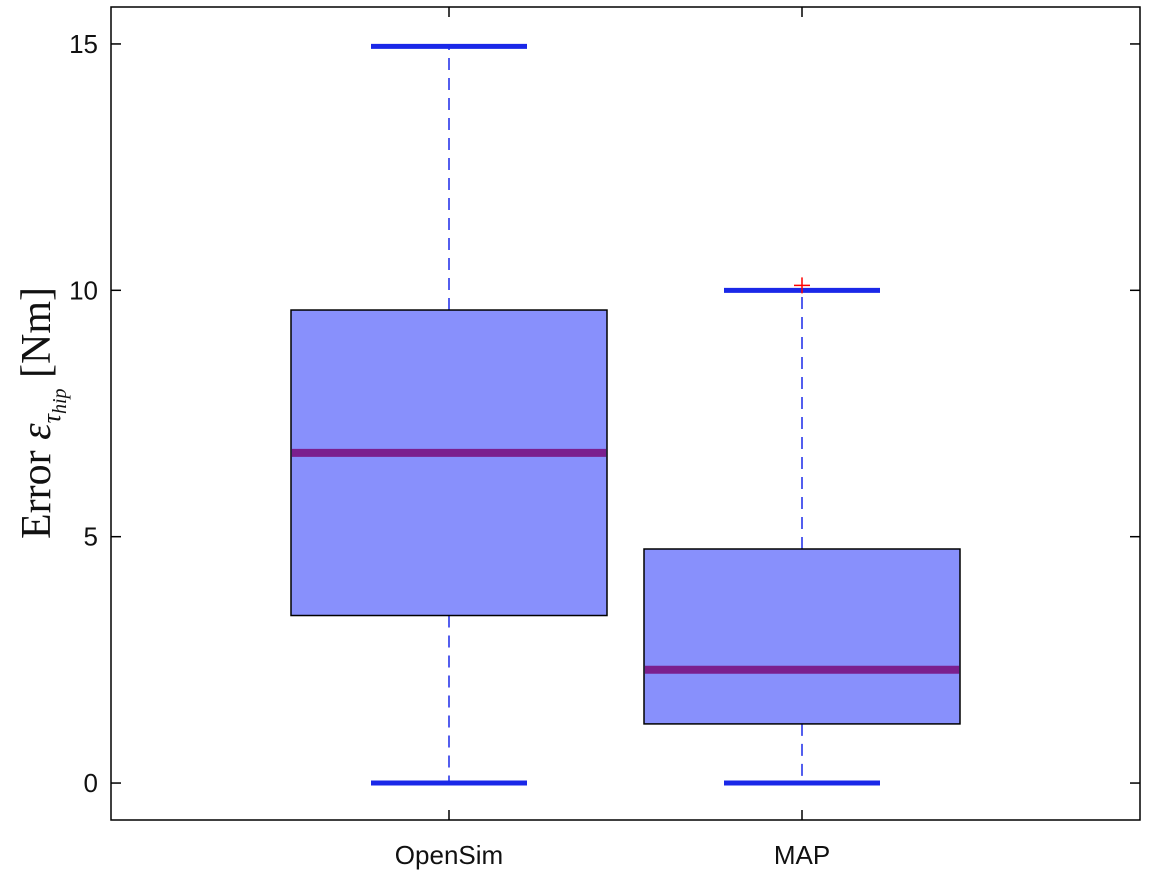 The width and height of the screenshot is (1158, 878). Describe the element at coordinates (83, 44) in the screenshot. I see `y-tick-label: 15` at that location.